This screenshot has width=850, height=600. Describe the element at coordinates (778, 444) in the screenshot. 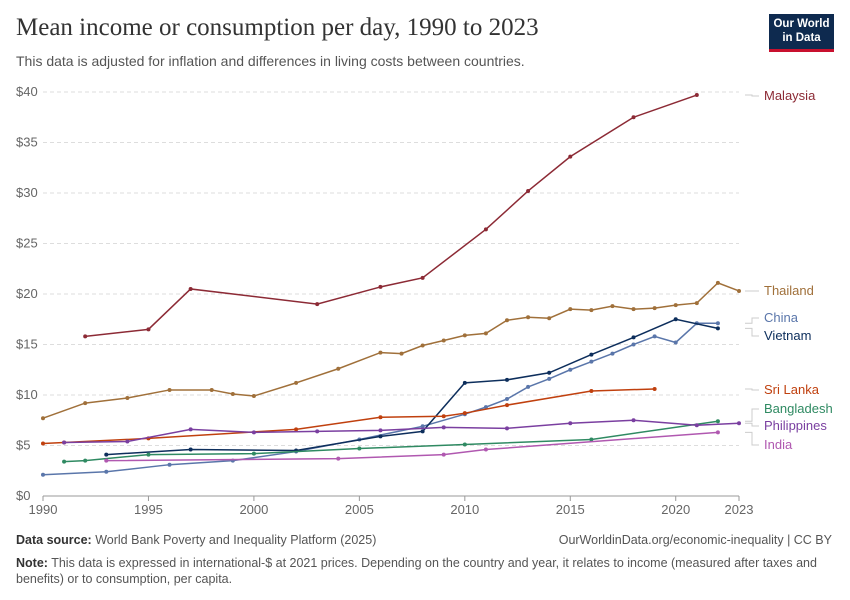

I see `legend-label: India` at that location.